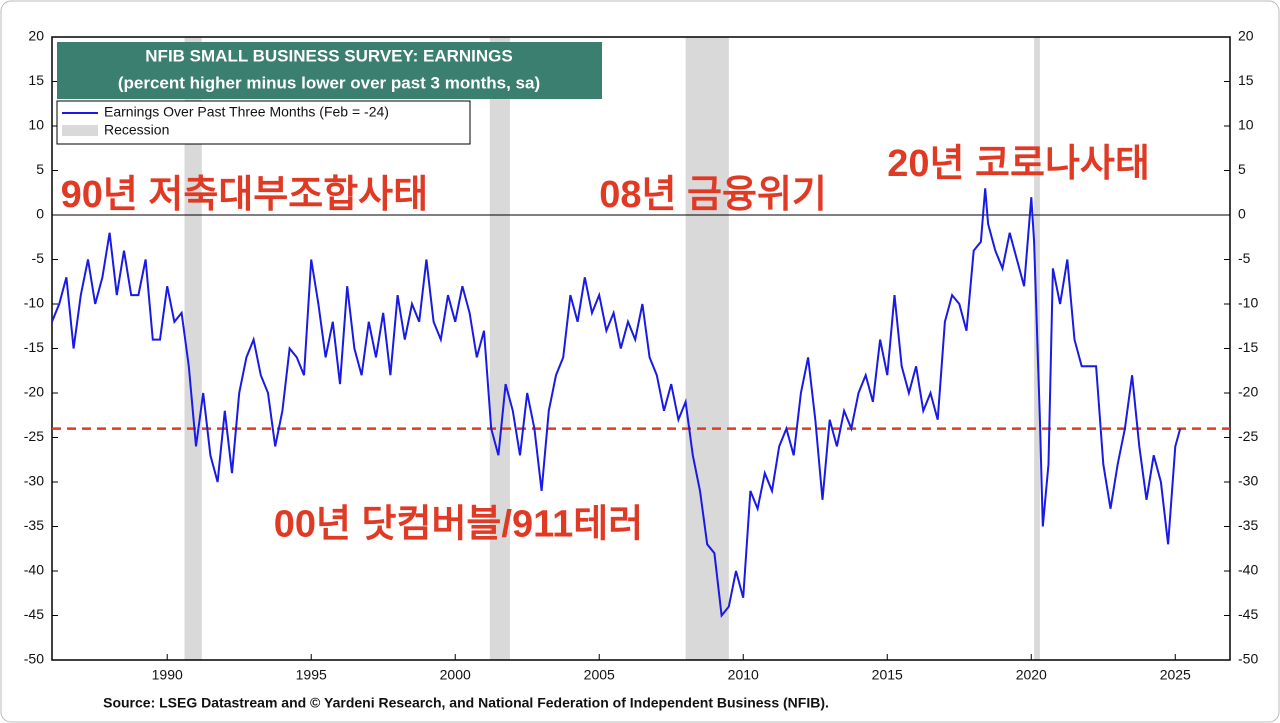 This screenshot has height=723, width=1280. What do you see at coordinates (1246, 125) in the screenshot?
I see `y2-tick-label: 10` at bounding box center [1246, 125].